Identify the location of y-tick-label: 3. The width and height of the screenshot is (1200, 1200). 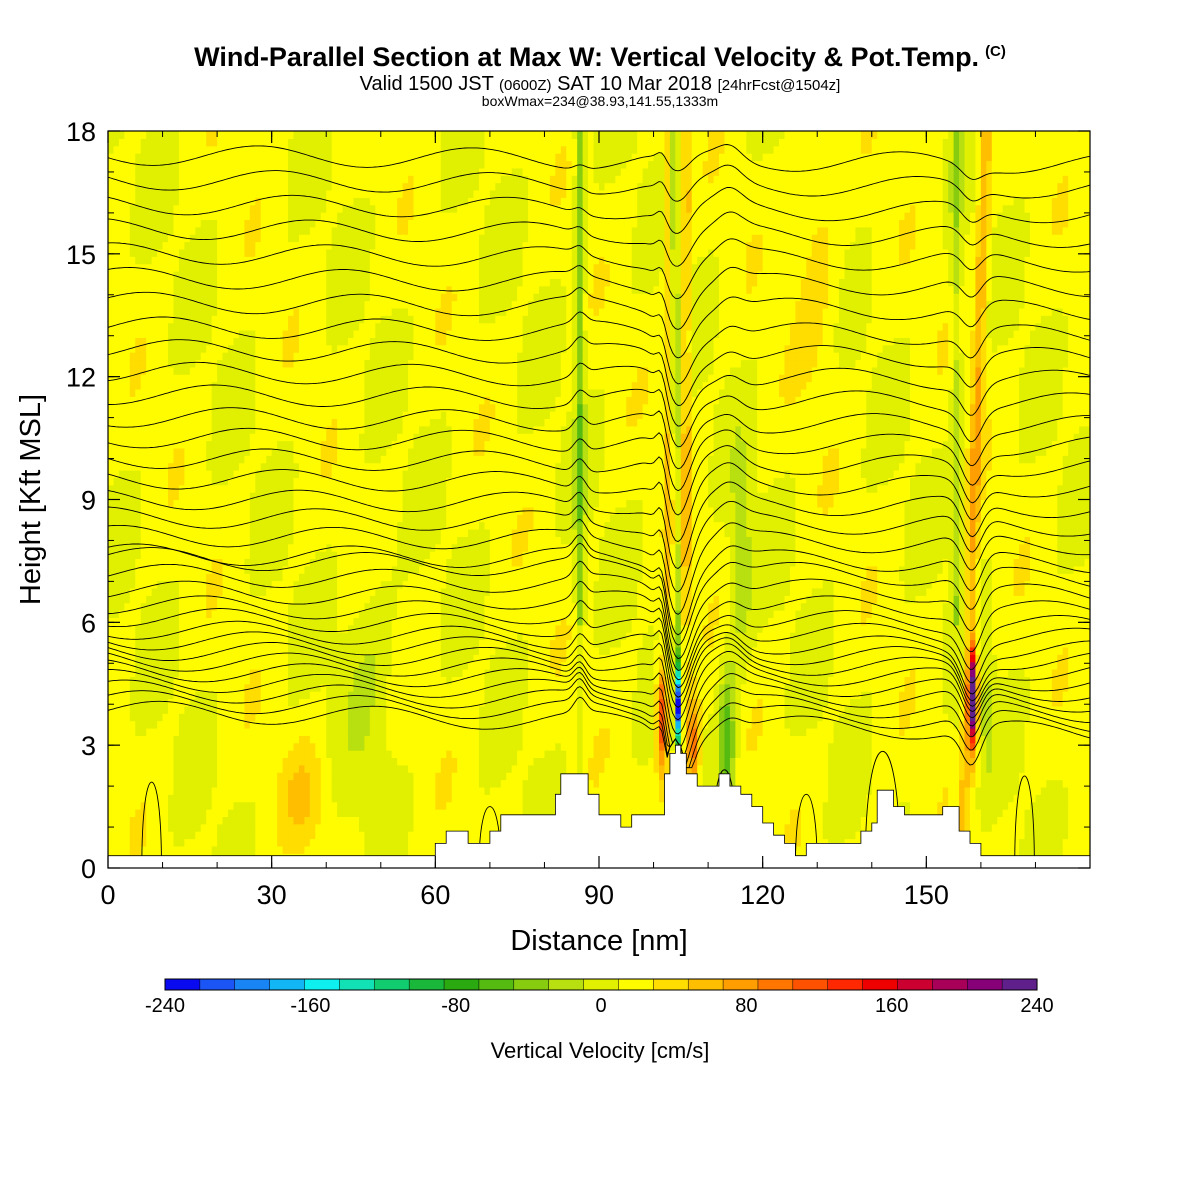
(88, 746).